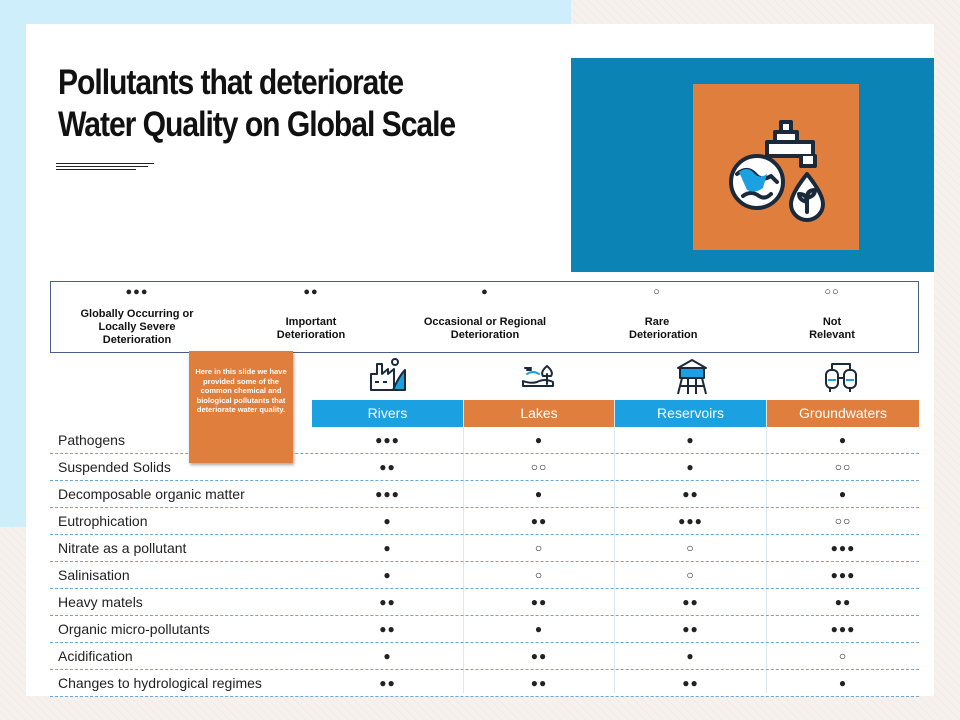 The image size is (960, 720). Describe the element at coordinates (657, 292) in the screenshot. I see `legend-symbol: ○` at that location.